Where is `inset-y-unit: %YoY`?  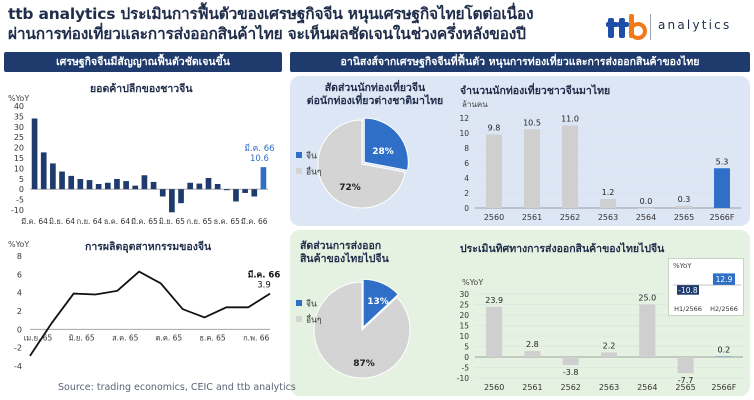 inset-y-unit: %YoY is located at coordinates (682, 266).